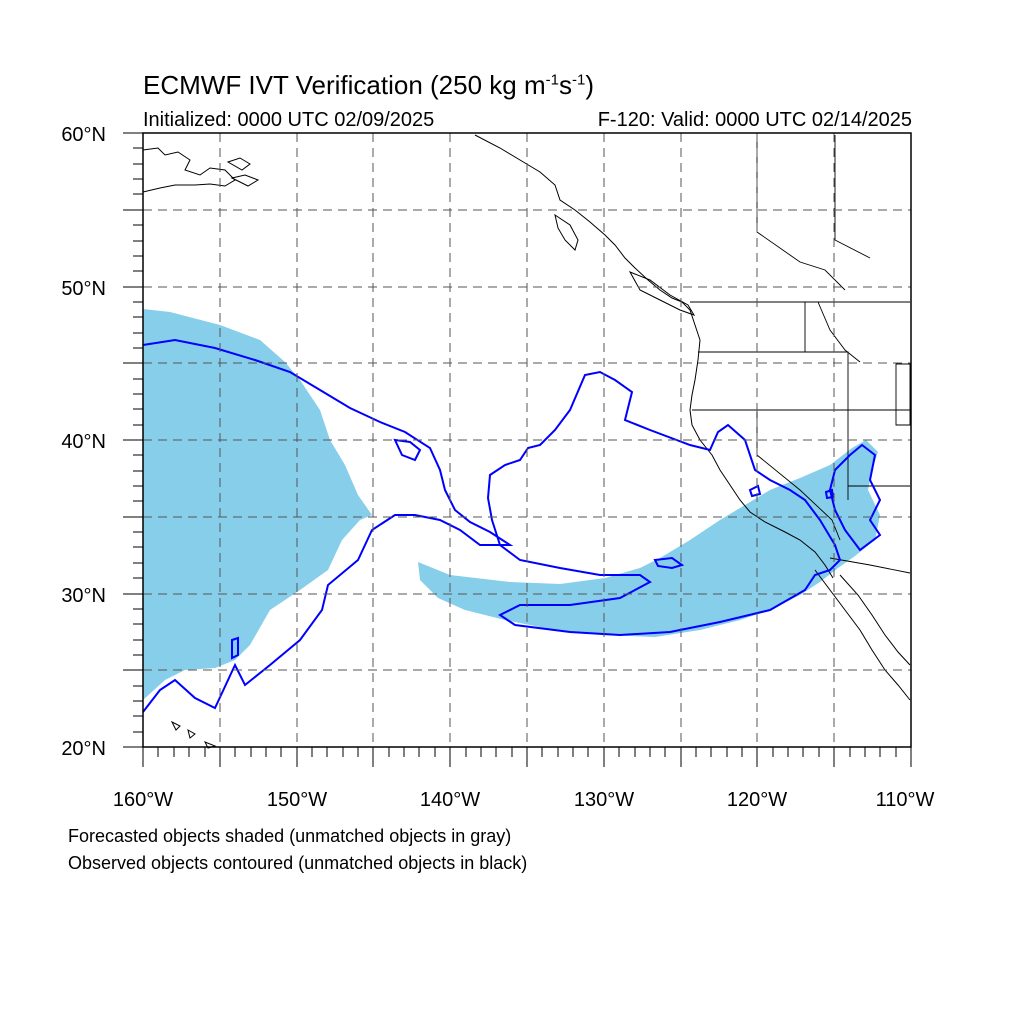 This screenshot has height=1024, width=1024. I want to click on lon-label-130w: 130°W, so click(604, 800).